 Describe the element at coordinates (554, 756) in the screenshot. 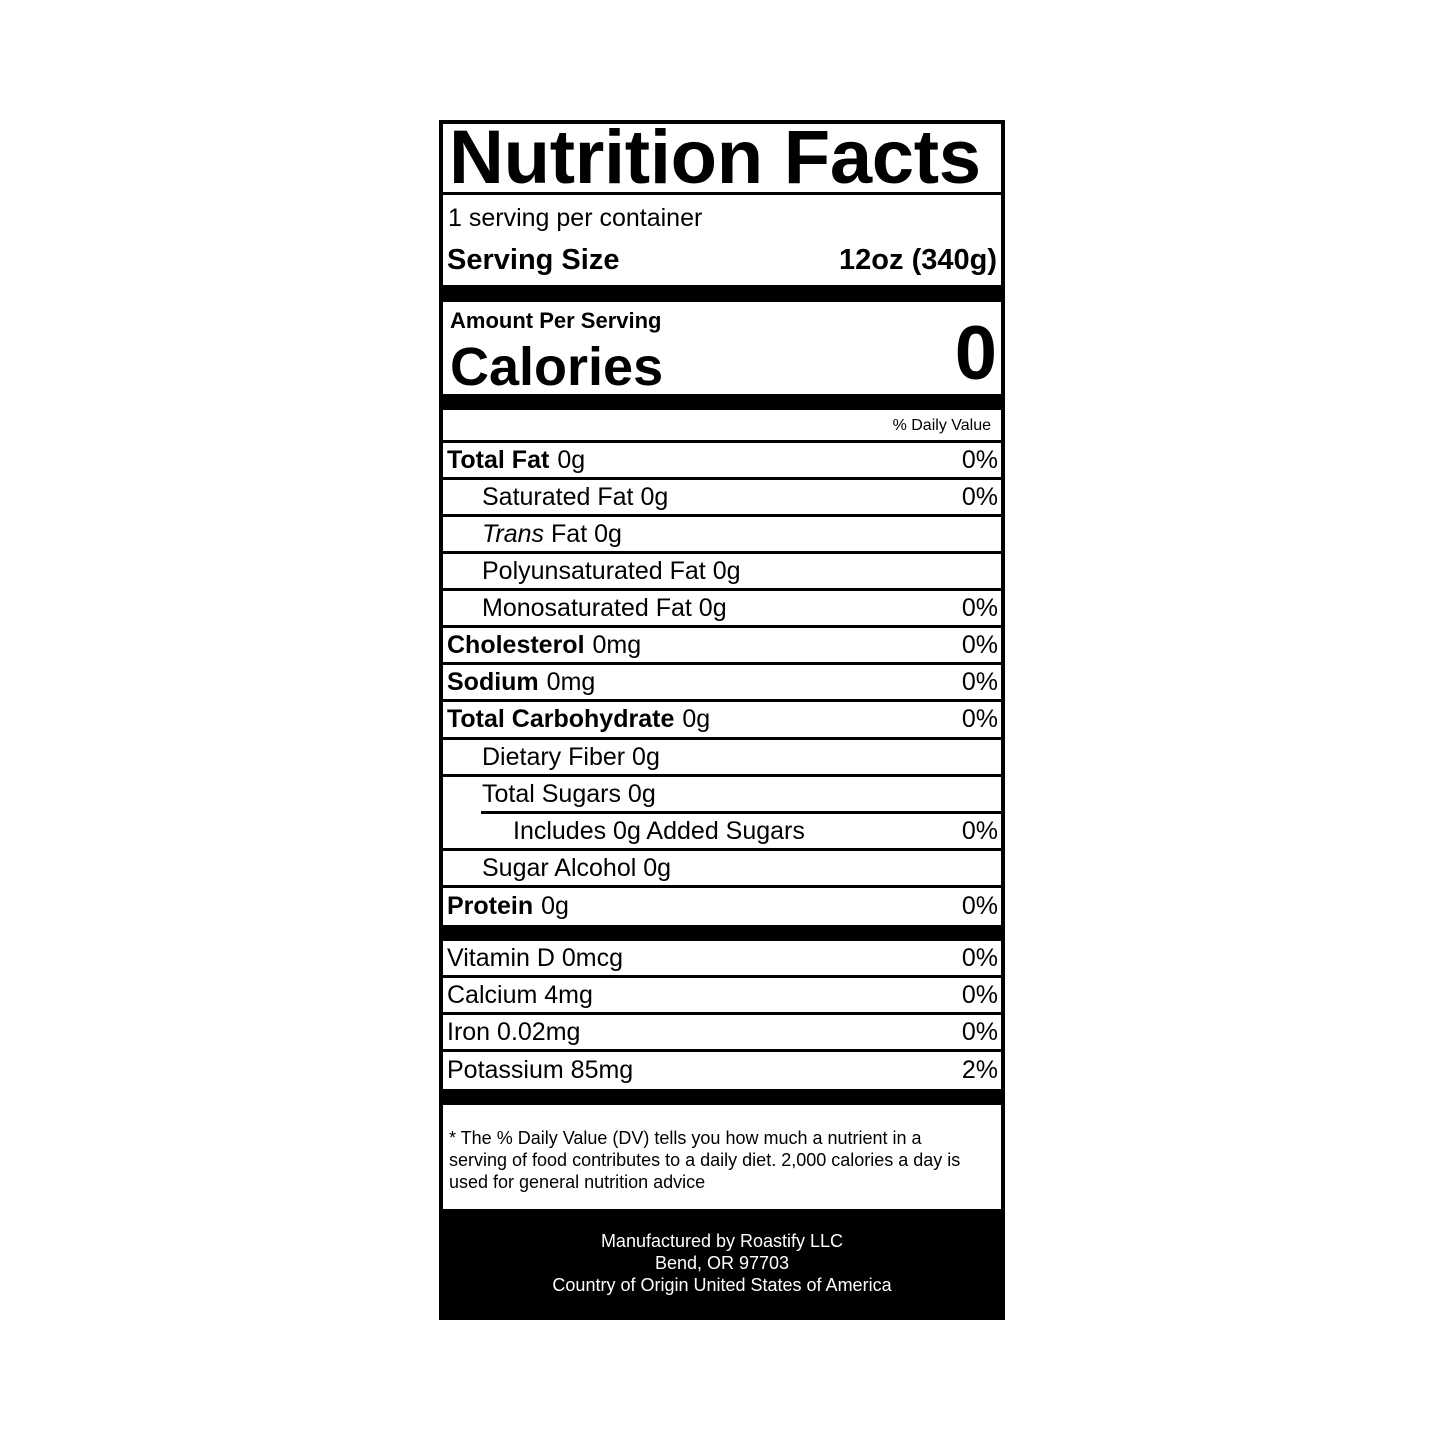

I see `nutrient-name: Dietary Fiber` at that location.